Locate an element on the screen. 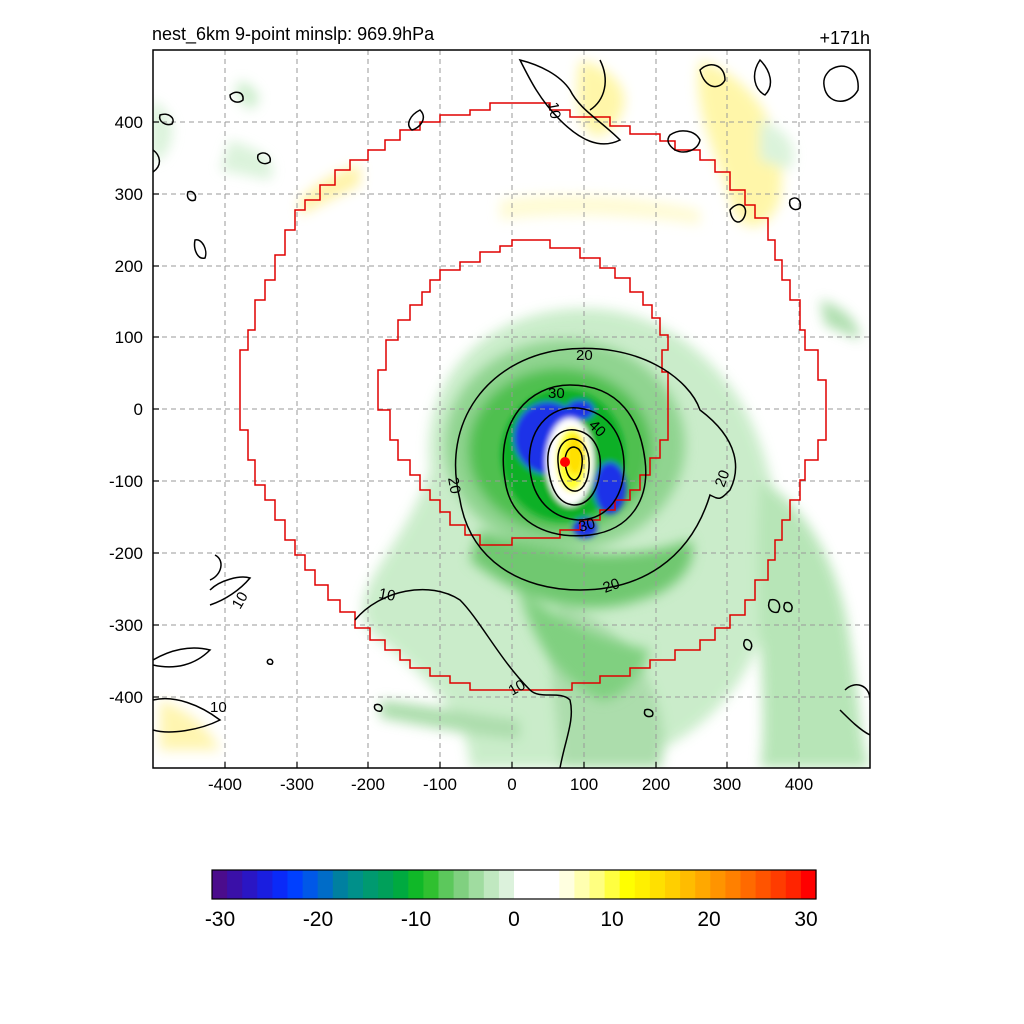  colorbar-tick-label: -30 is located at coordinates (220, 919).